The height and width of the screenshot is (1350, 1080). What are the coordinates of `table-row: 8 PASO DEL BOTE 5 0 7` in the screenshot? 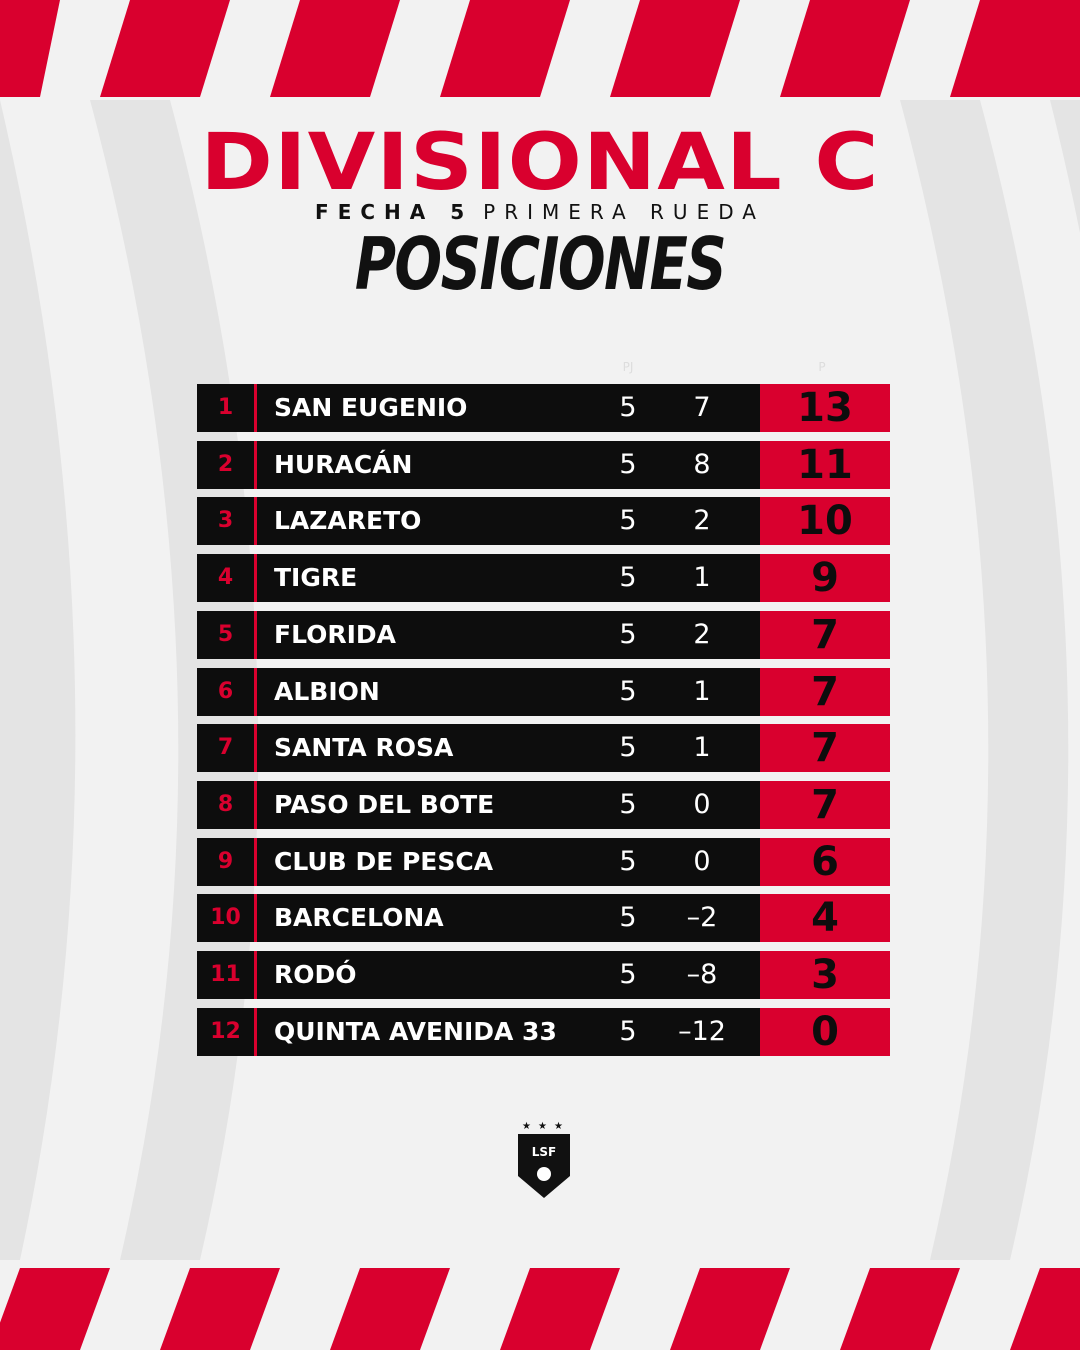 It's located at (543, 804).